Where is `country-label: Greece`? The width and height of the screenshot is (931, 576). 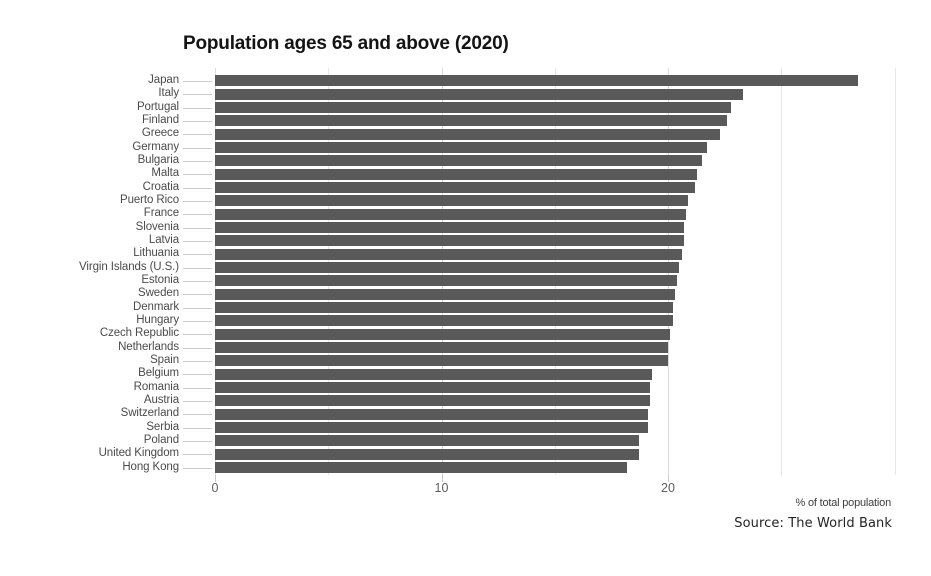
country-label: Greece is located at coordinates (160, 133).